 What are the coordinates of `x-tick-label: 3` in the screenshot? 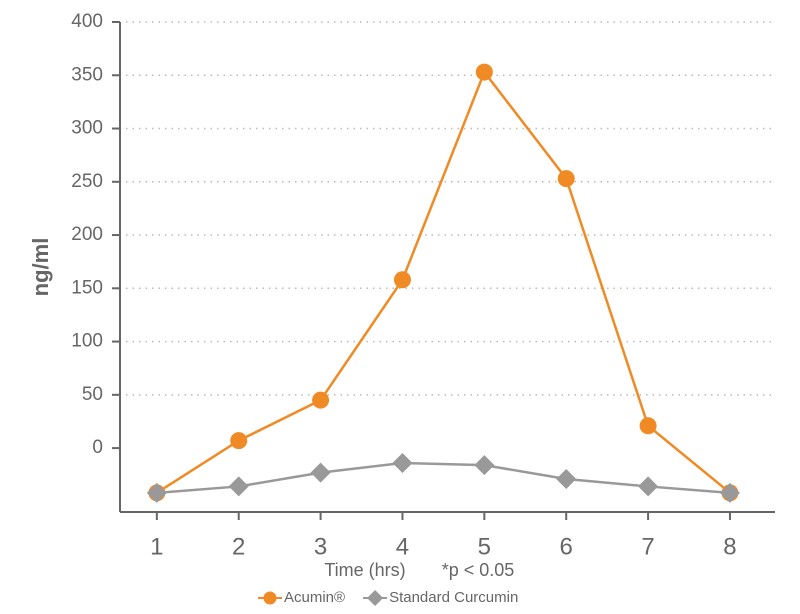 It's located at (320, 546).